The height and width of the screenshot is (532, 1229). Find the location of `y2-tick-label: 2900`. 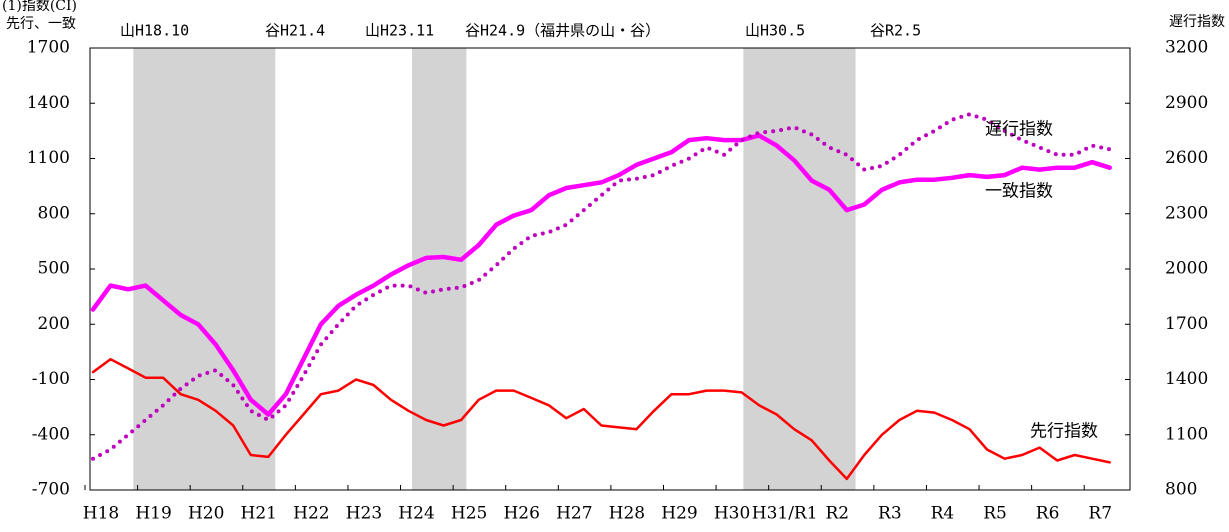

y2-tick-label: 2900 is located at coordinates (1186, 103).